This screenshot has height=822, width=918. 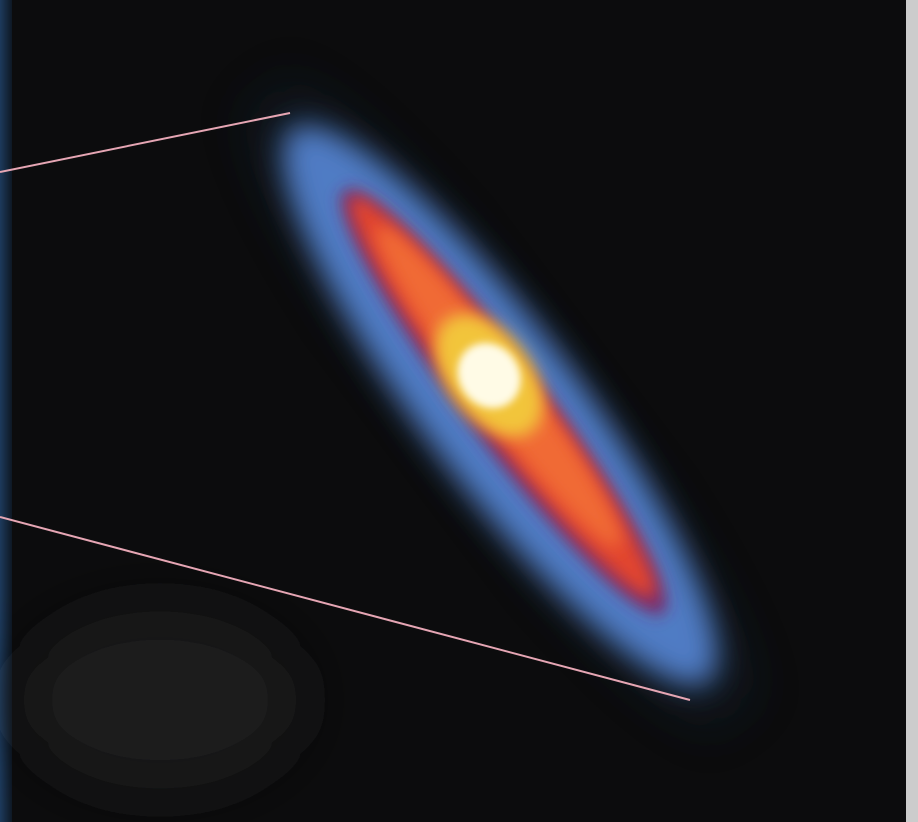 I want to click on core, so click(x=489, y=376).